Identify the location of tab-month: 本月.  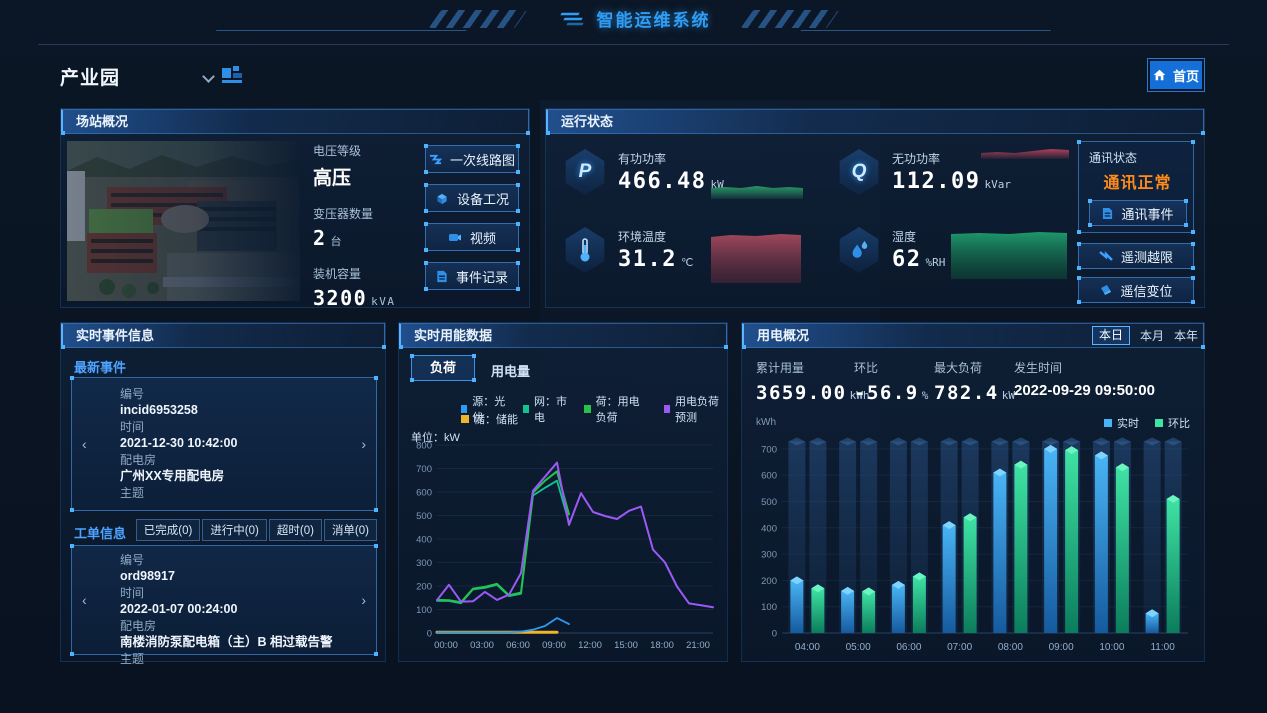
(1151, 336).